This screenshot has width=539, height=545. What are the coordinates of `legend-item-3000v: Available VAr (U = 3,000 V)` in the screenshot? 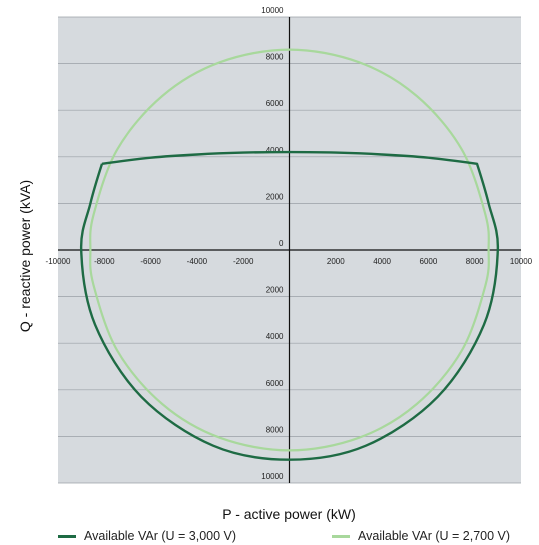 It's located at (147, 536).